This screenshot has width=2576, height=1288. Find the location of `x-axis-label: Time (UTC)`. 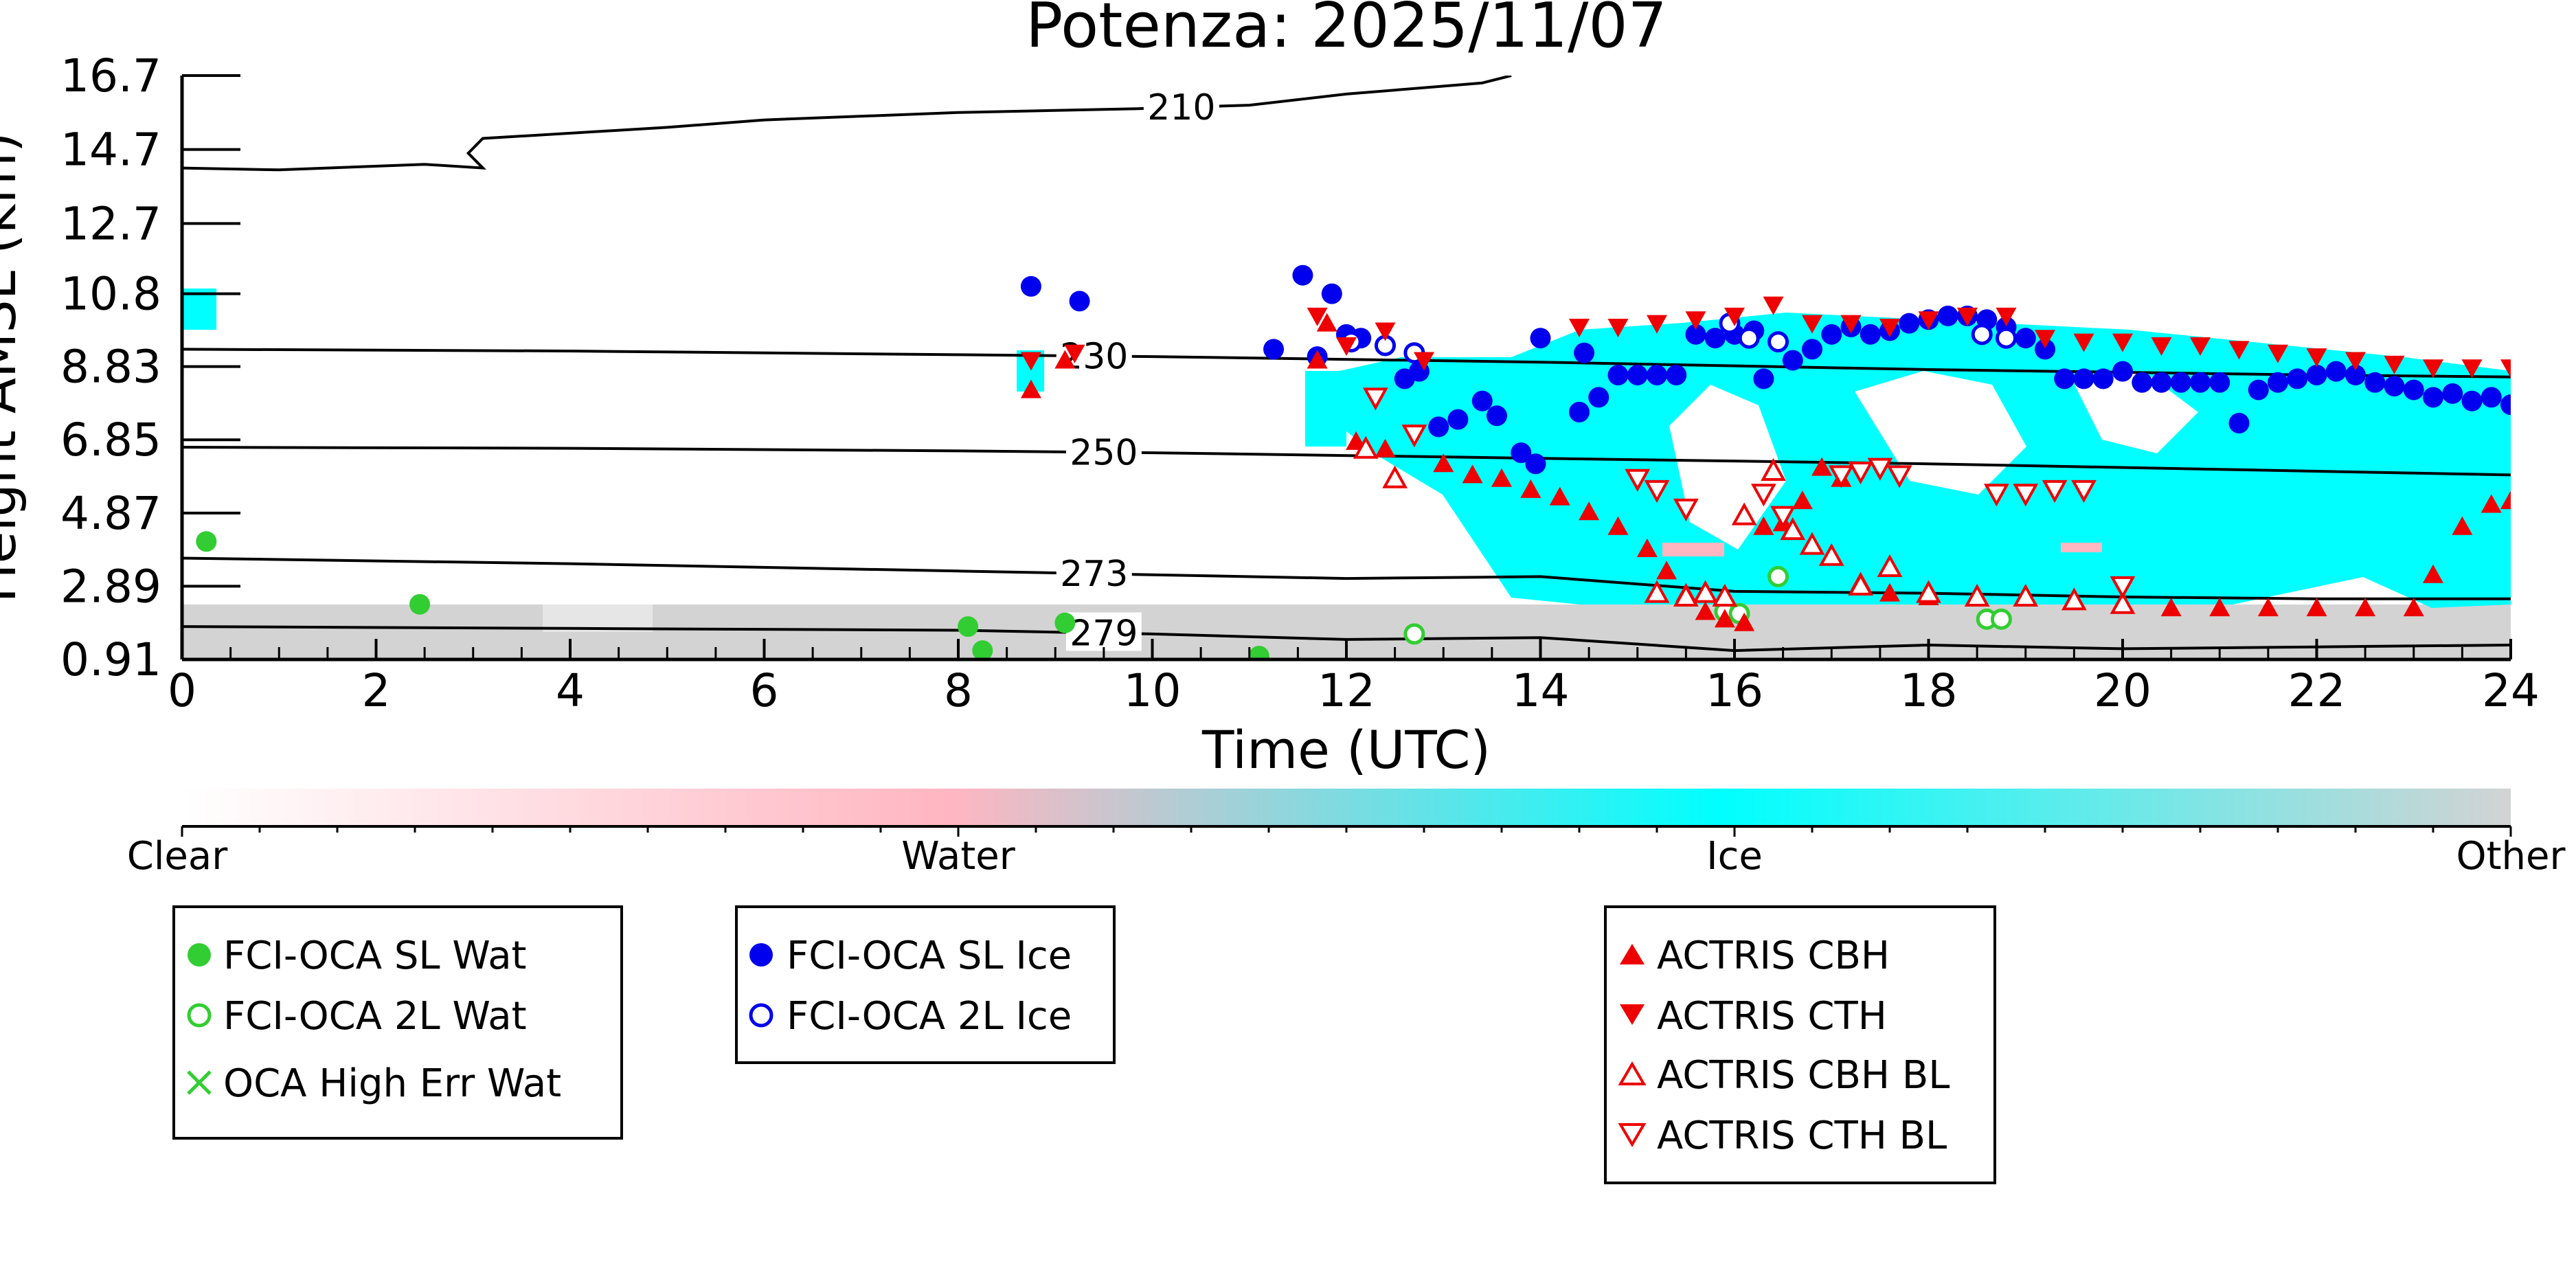

x-axis-label: Time (UTC) is located at coordinates (1346, 749).